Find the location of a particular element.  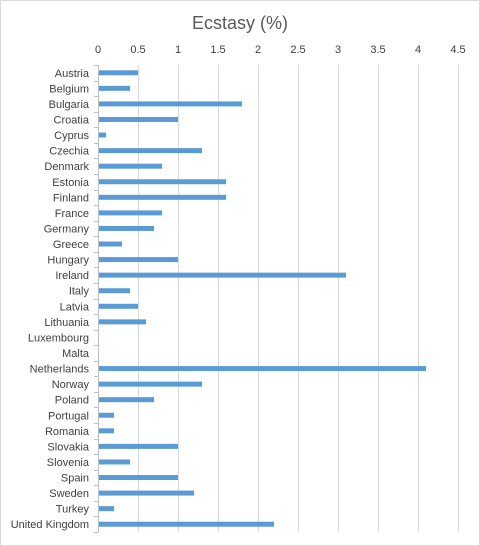

x-tick-label: 3 is located at coordinates (338, 50).